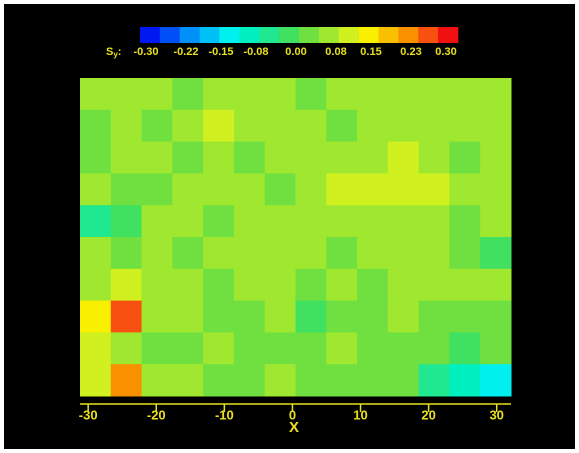 The width and height of the screenshot is (579, 453). I want to click on colorbar-tick-label: -0.08, so click(255, 52).